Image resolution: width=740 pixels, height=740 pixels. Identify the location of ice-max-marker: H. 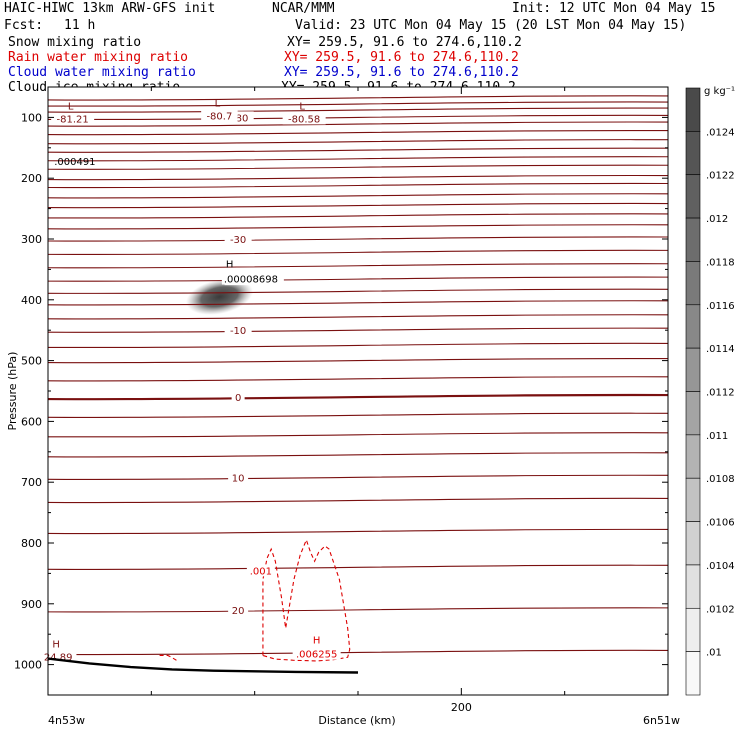
(230, 265).